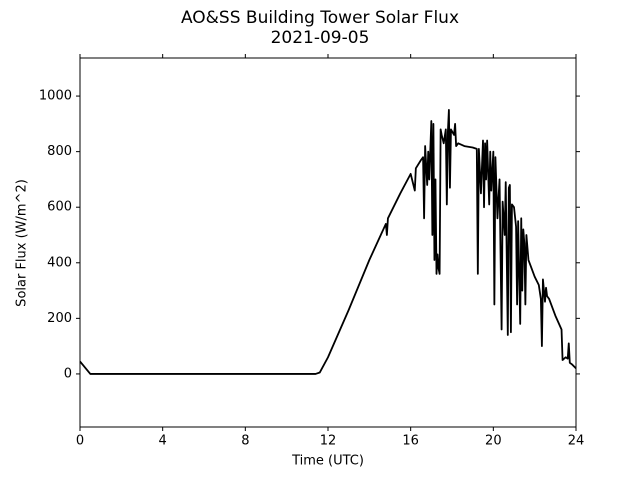  What do you see at coordinates (328, 441) in the screenshot?
I see `x-tick-label: 12` at bounding box center [328, 441].